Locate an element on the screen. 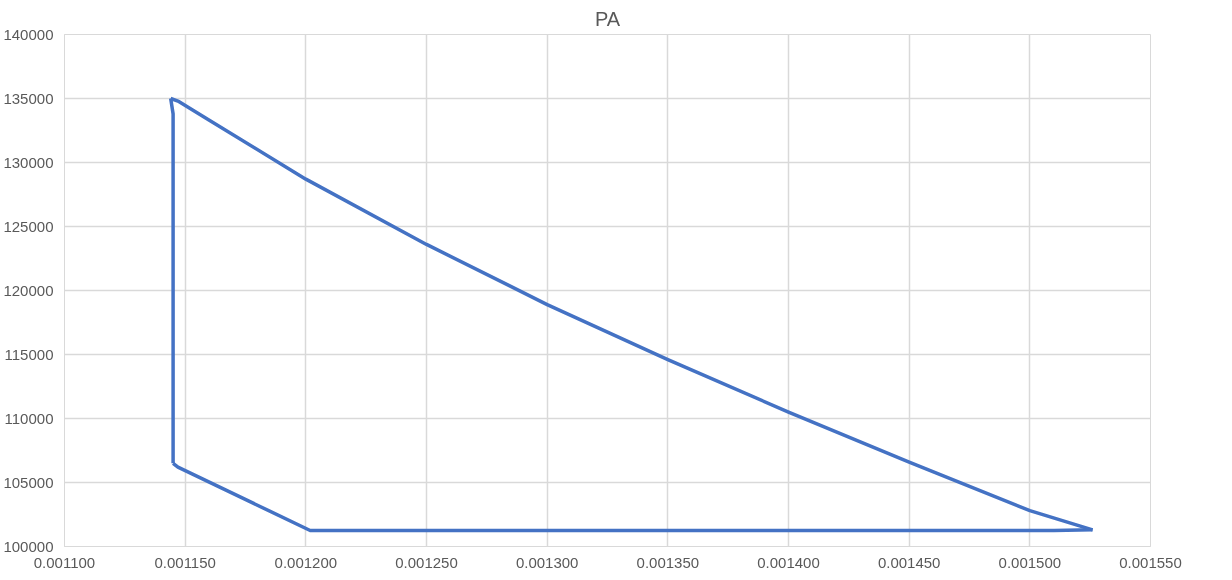  x-tick-label: 0.001150 is located at coordinates (185, 562).